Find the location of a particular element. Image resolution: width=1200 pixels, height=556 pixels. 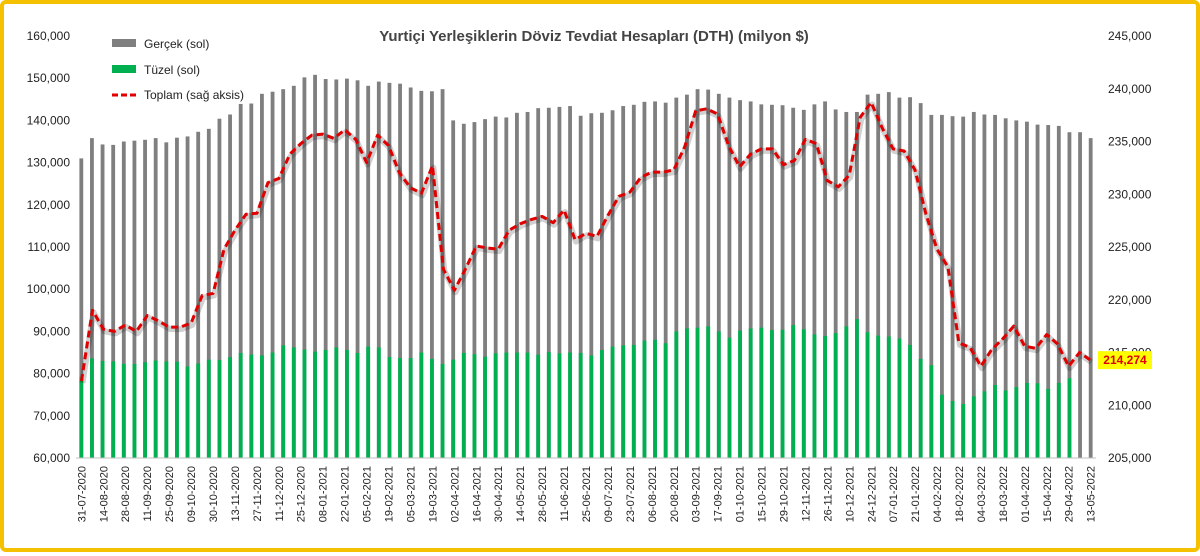

x-axis-tick: 29-10-2021 is located at coordinates (784, 494).